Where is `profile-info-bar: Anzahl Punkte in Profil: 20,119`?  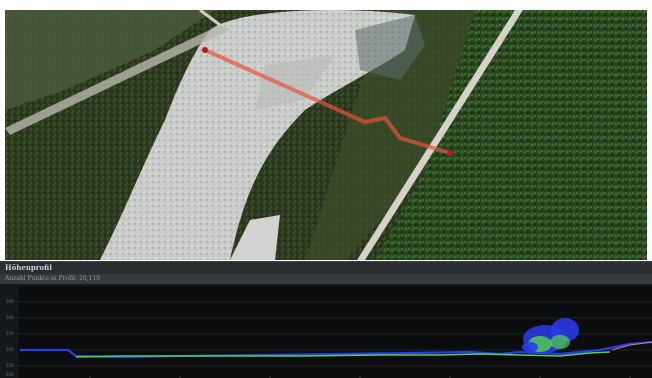 profile-info-bar: Anzahl Punkte in Profil: 20,119 is located at coordinates (326, 279).